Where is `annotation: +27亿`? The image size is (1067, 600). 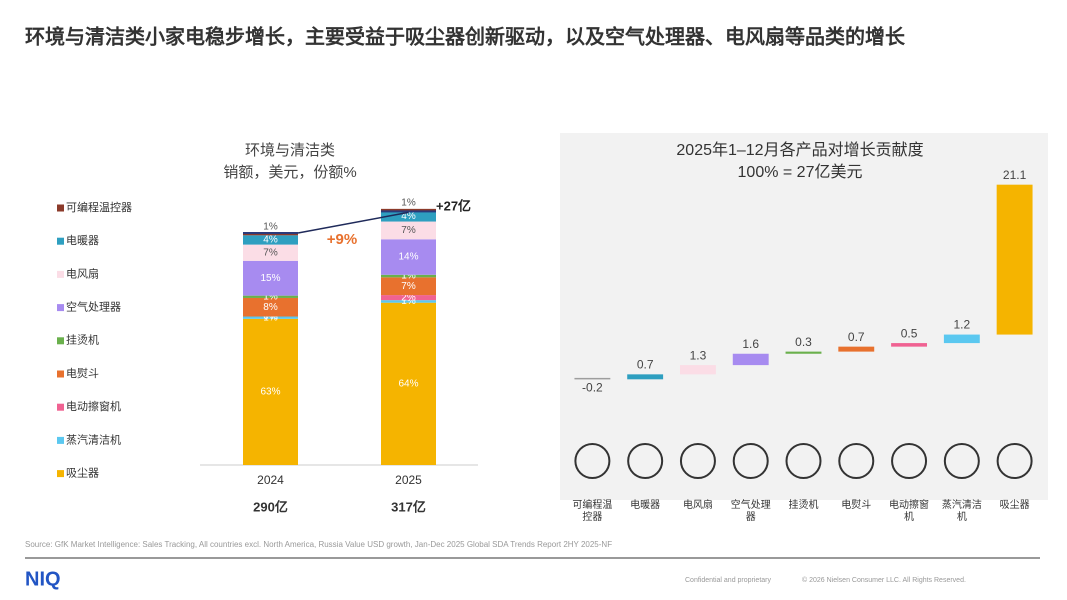
annotation: +27亿 is located at coordinates (453, 205).